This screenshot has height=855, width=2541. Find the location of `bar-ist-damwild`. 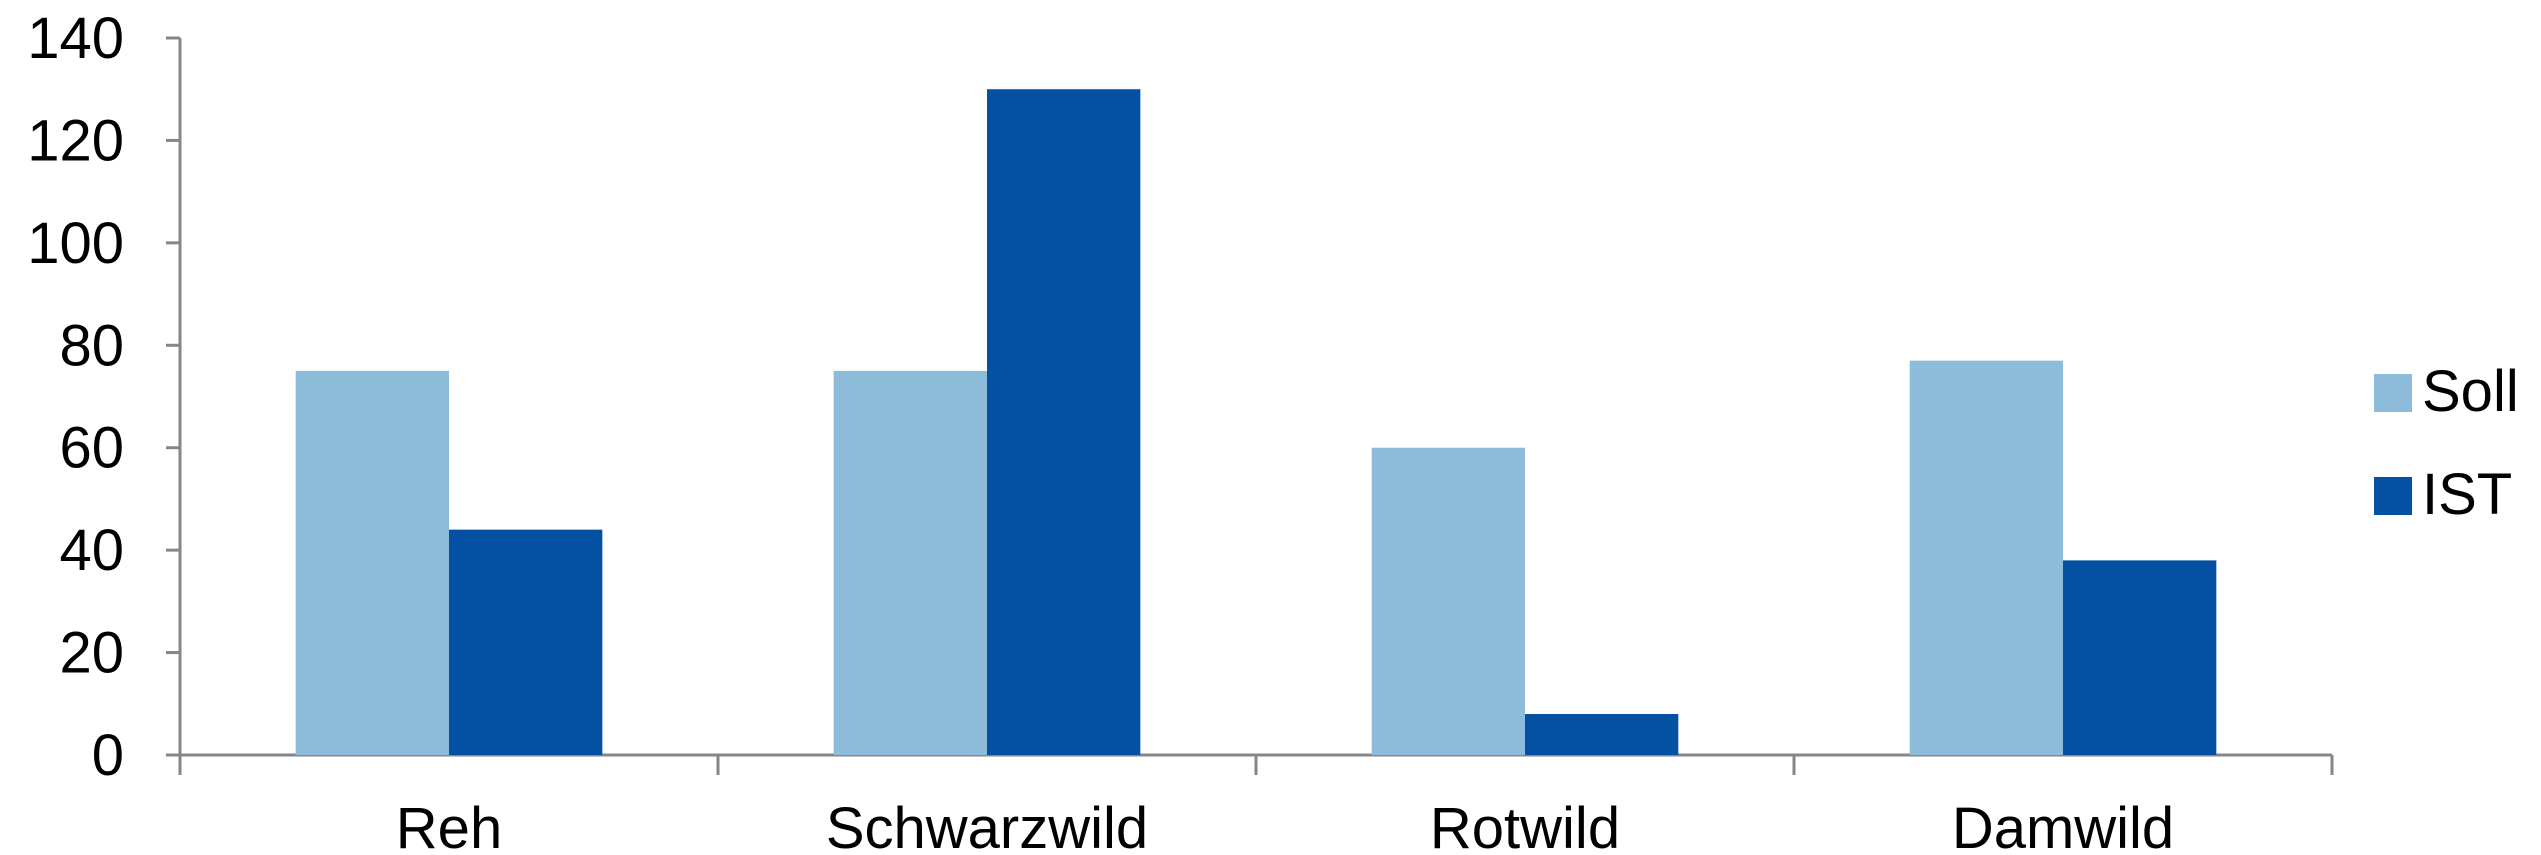

bar-ist-damwild is located at coordinates (2140, 657).